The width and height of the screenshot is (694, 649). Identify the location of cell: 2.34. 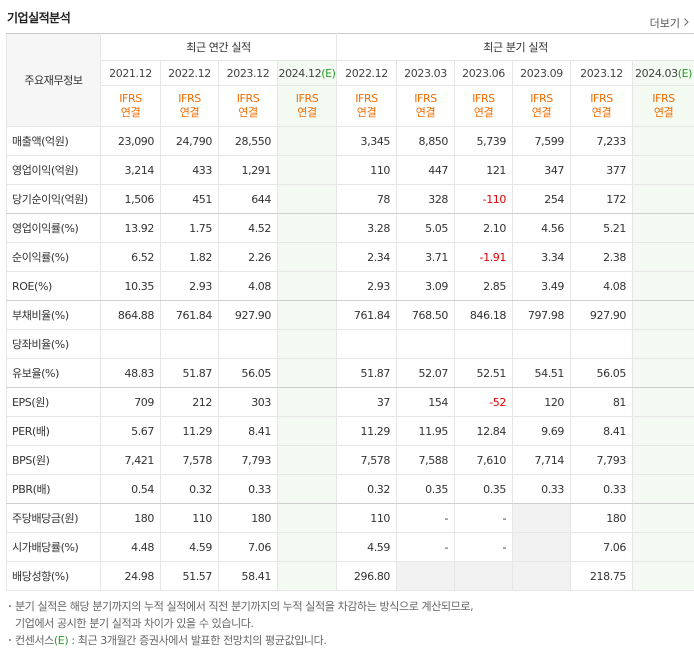
(367, 257).